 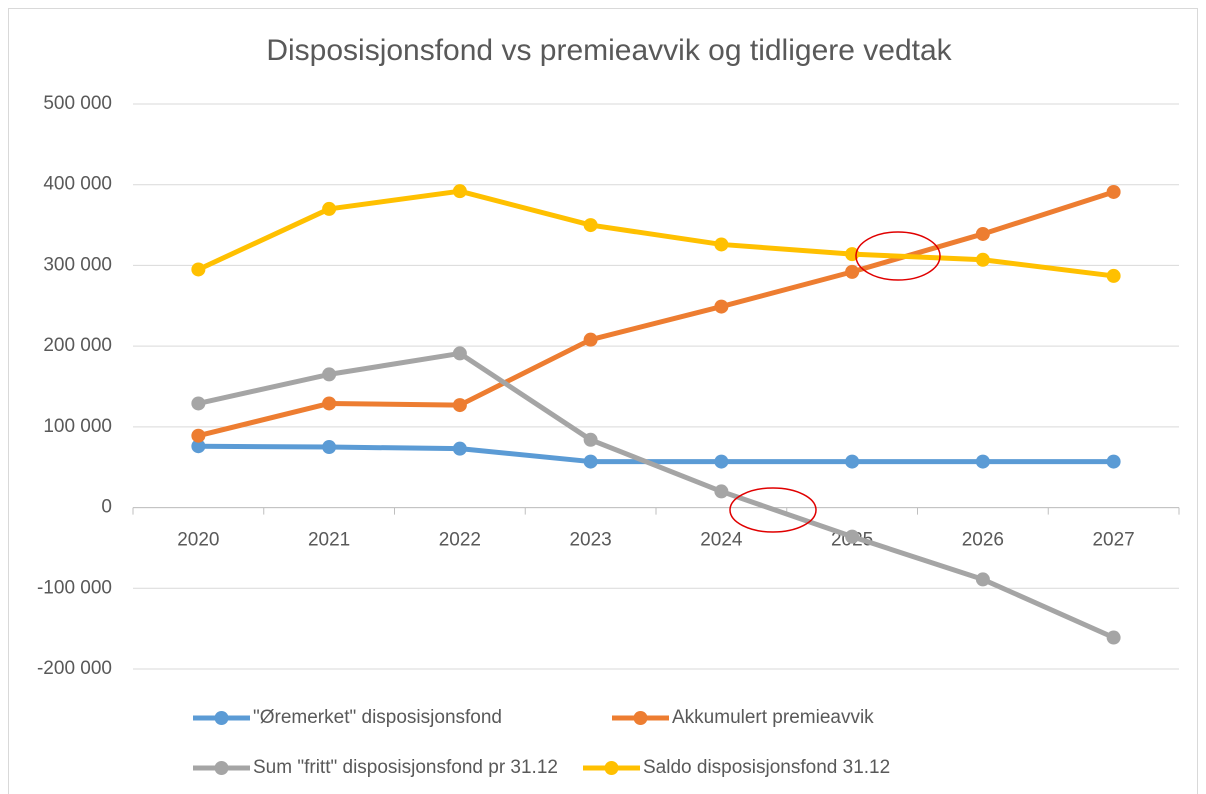 What do you see at coordinates (74, 668) in the screenshot?
I see `y-tick-label: -200 000` at bounding box center [74, 668].